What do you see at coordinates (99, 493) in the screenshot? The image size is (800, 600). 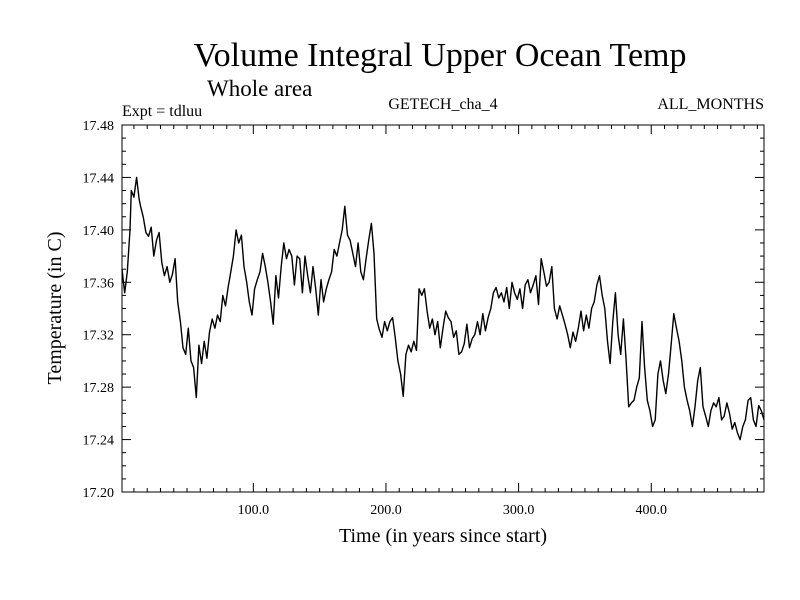 I see `y-tick-label: 17.20` at bounding box center [99, 493].